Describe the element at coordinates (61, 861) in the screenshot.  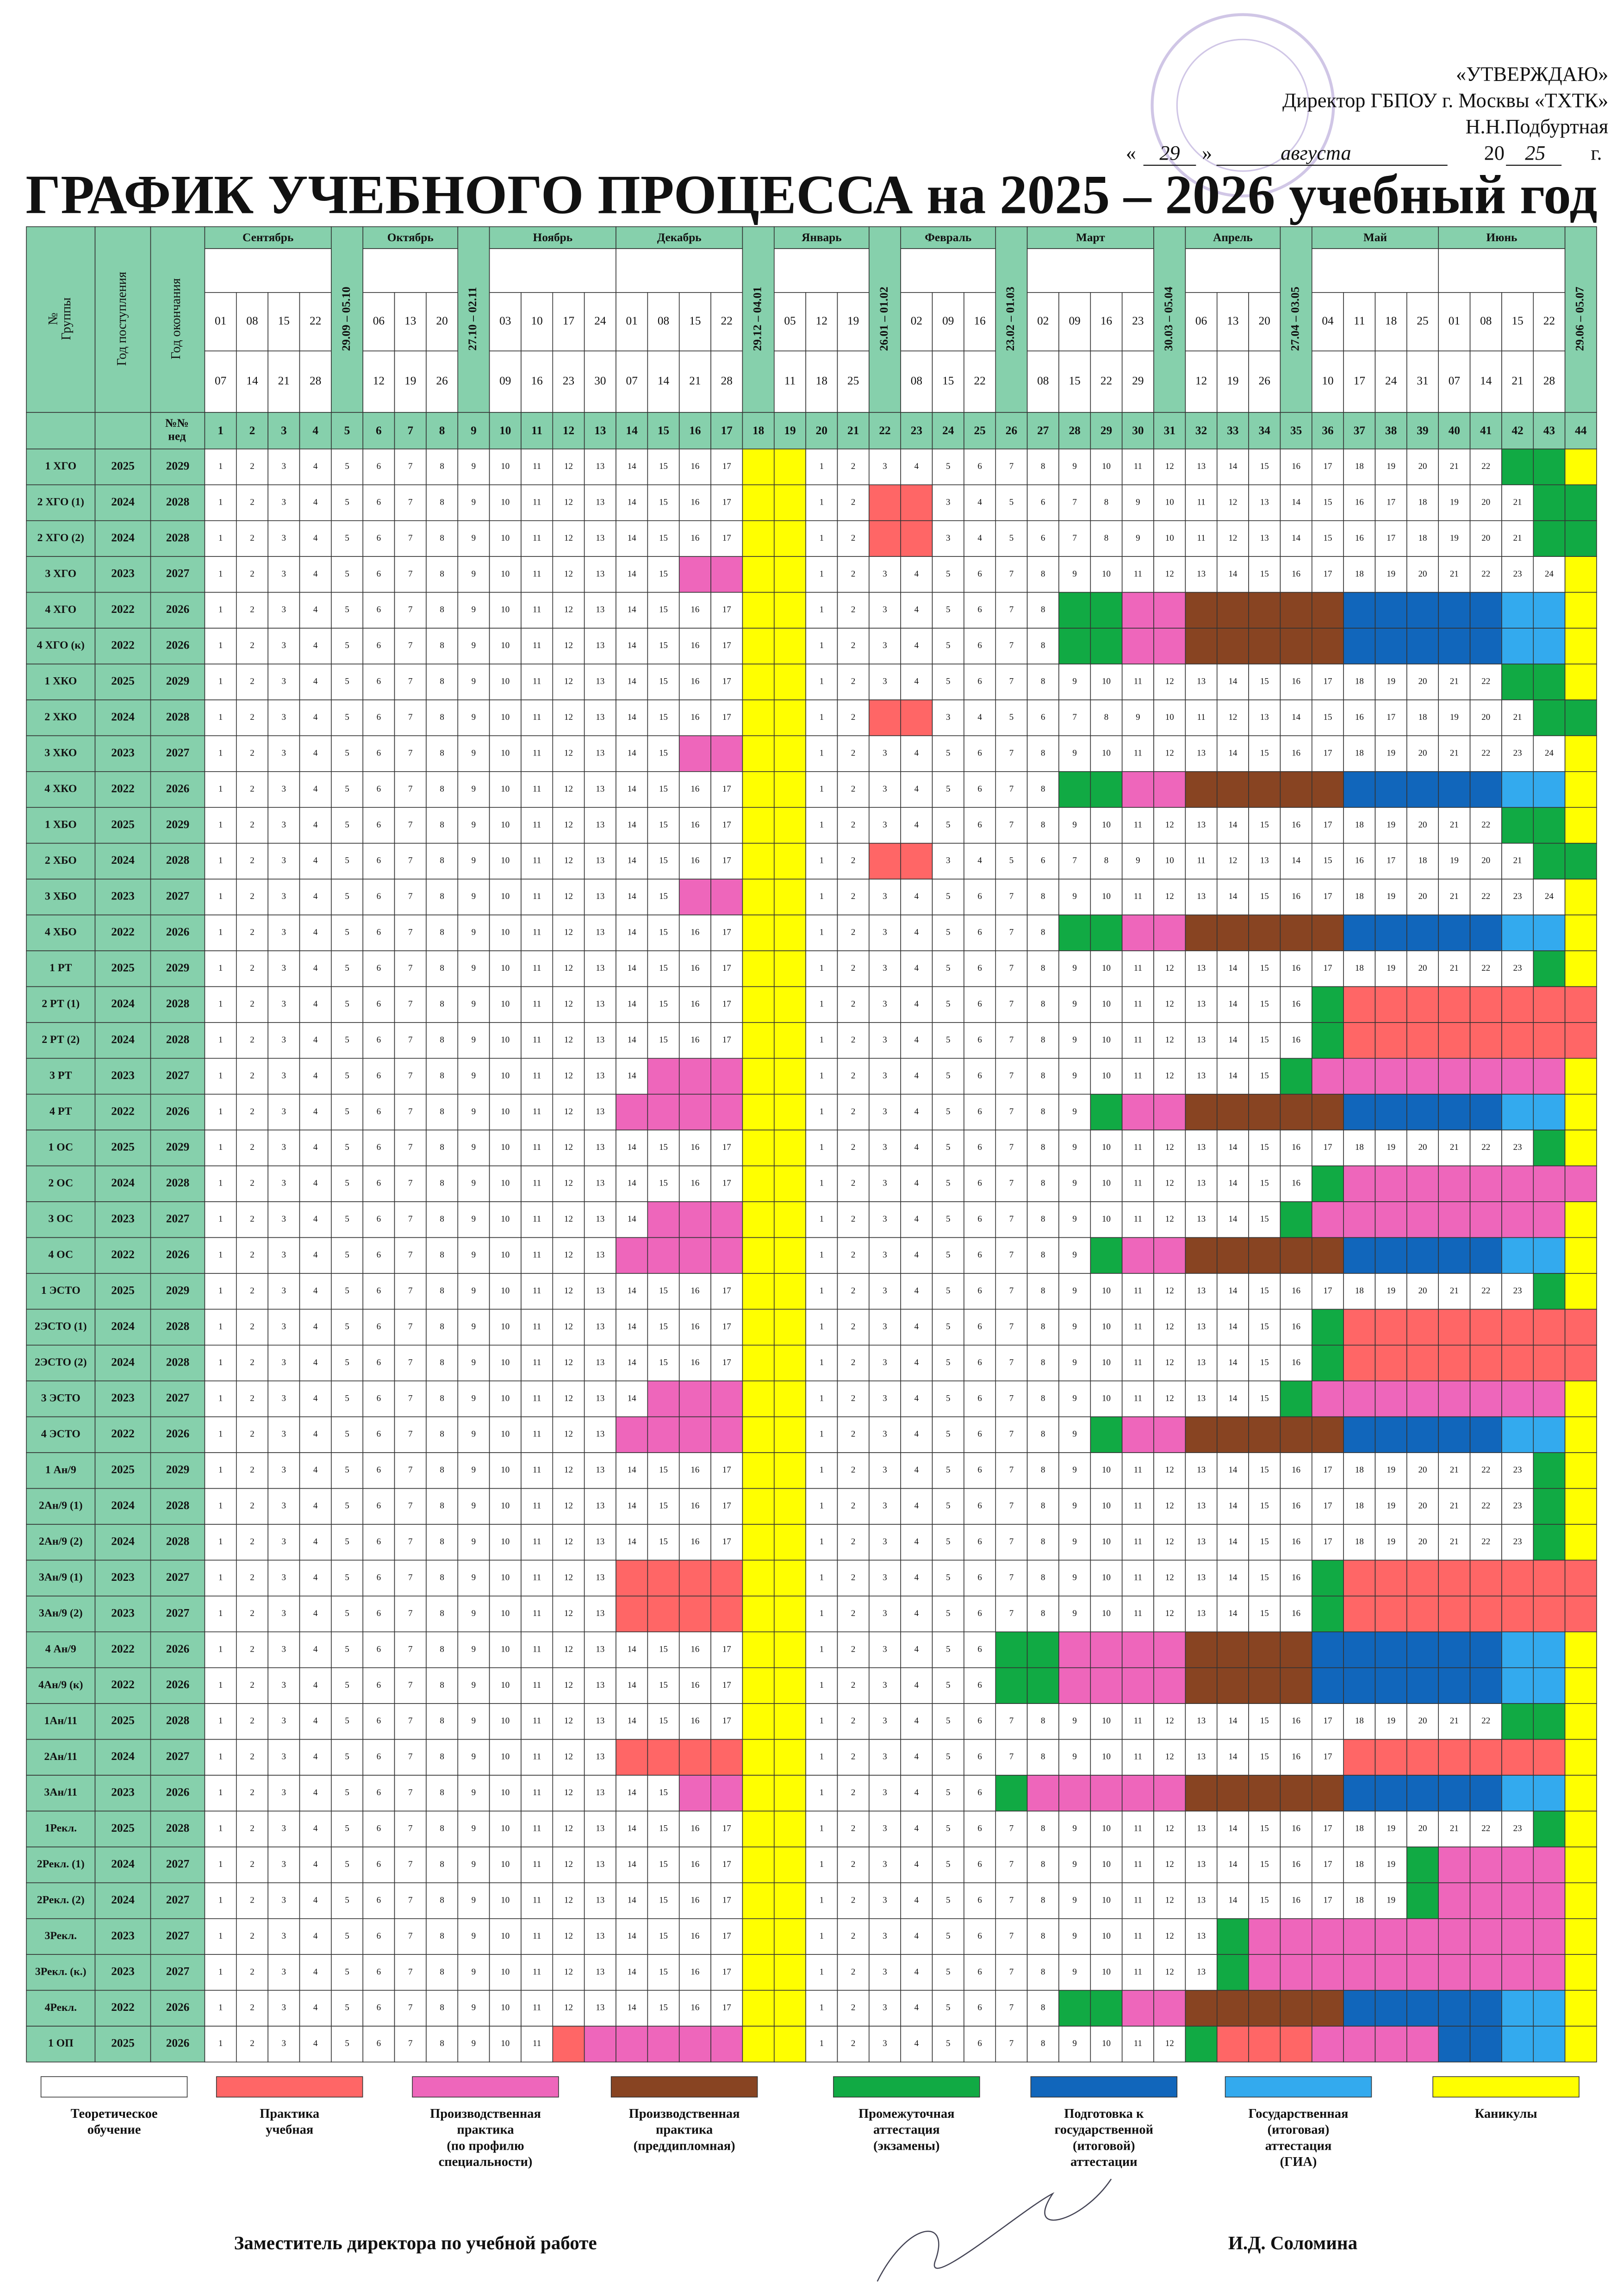
I see `group-cell` at that location.